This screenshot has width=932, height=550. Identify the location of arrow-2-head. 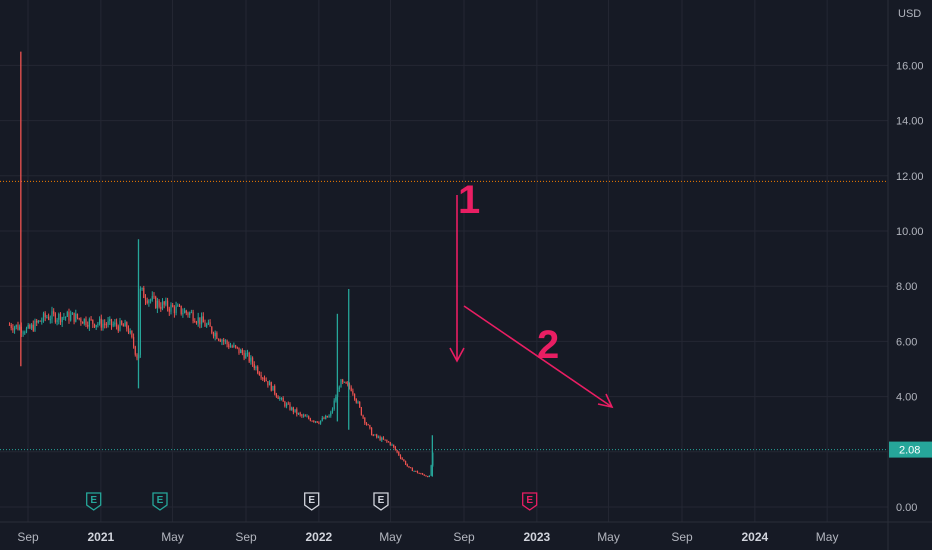
(605, 401).